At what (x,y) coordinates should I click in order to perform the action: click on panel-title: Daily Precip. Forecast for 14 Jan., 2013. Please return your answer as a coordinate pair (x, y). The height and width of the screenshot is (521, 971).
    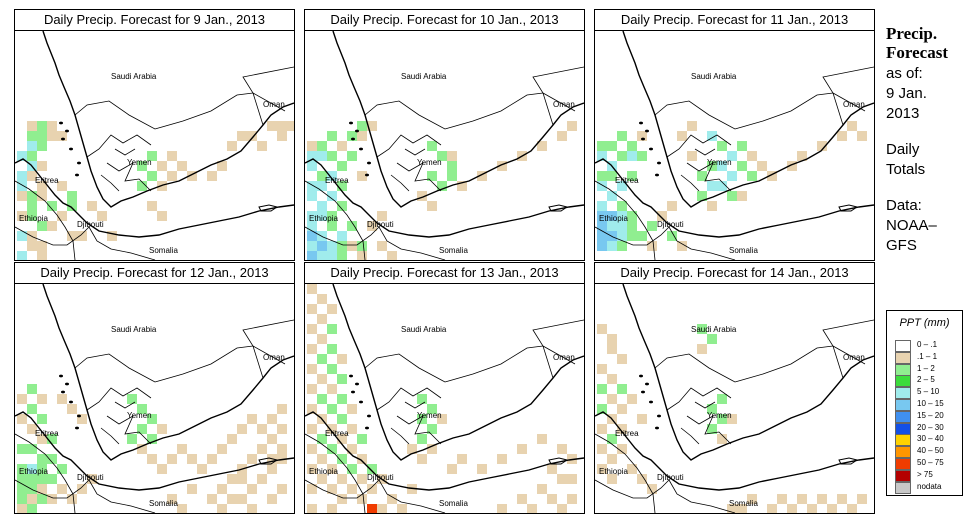
    Looking at the image, I should click on (734, 273).